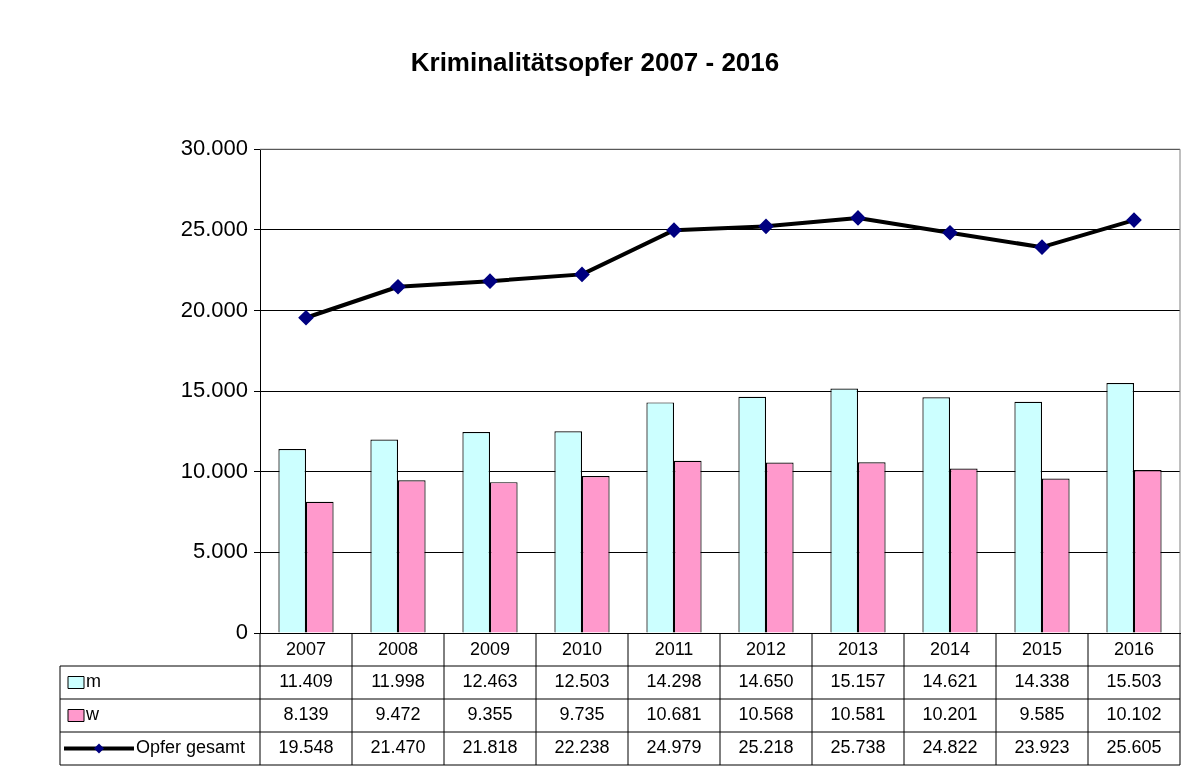  Describe the element at coordinates (220, 551) in the screenshot. I see `y-tick-label: 5.000` at that location.